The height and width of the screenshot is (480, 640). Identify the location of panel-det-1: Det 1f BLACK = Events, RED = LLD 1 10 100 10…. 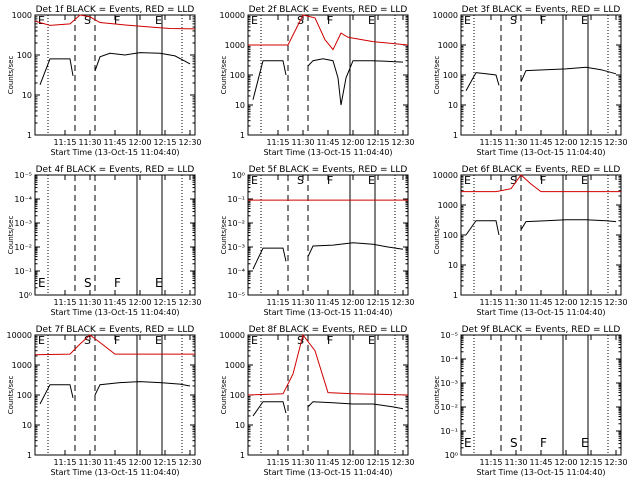
(104, 81).